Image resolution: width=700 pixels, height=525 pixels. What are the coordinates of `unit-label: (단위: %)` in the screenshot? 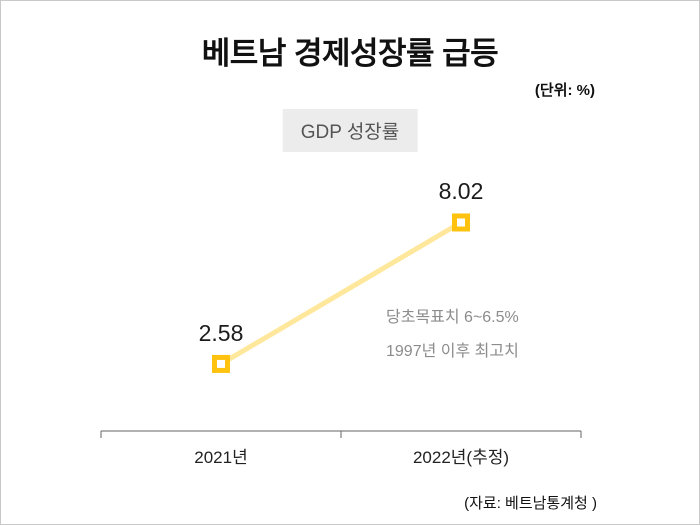 It's located at (564, 90).